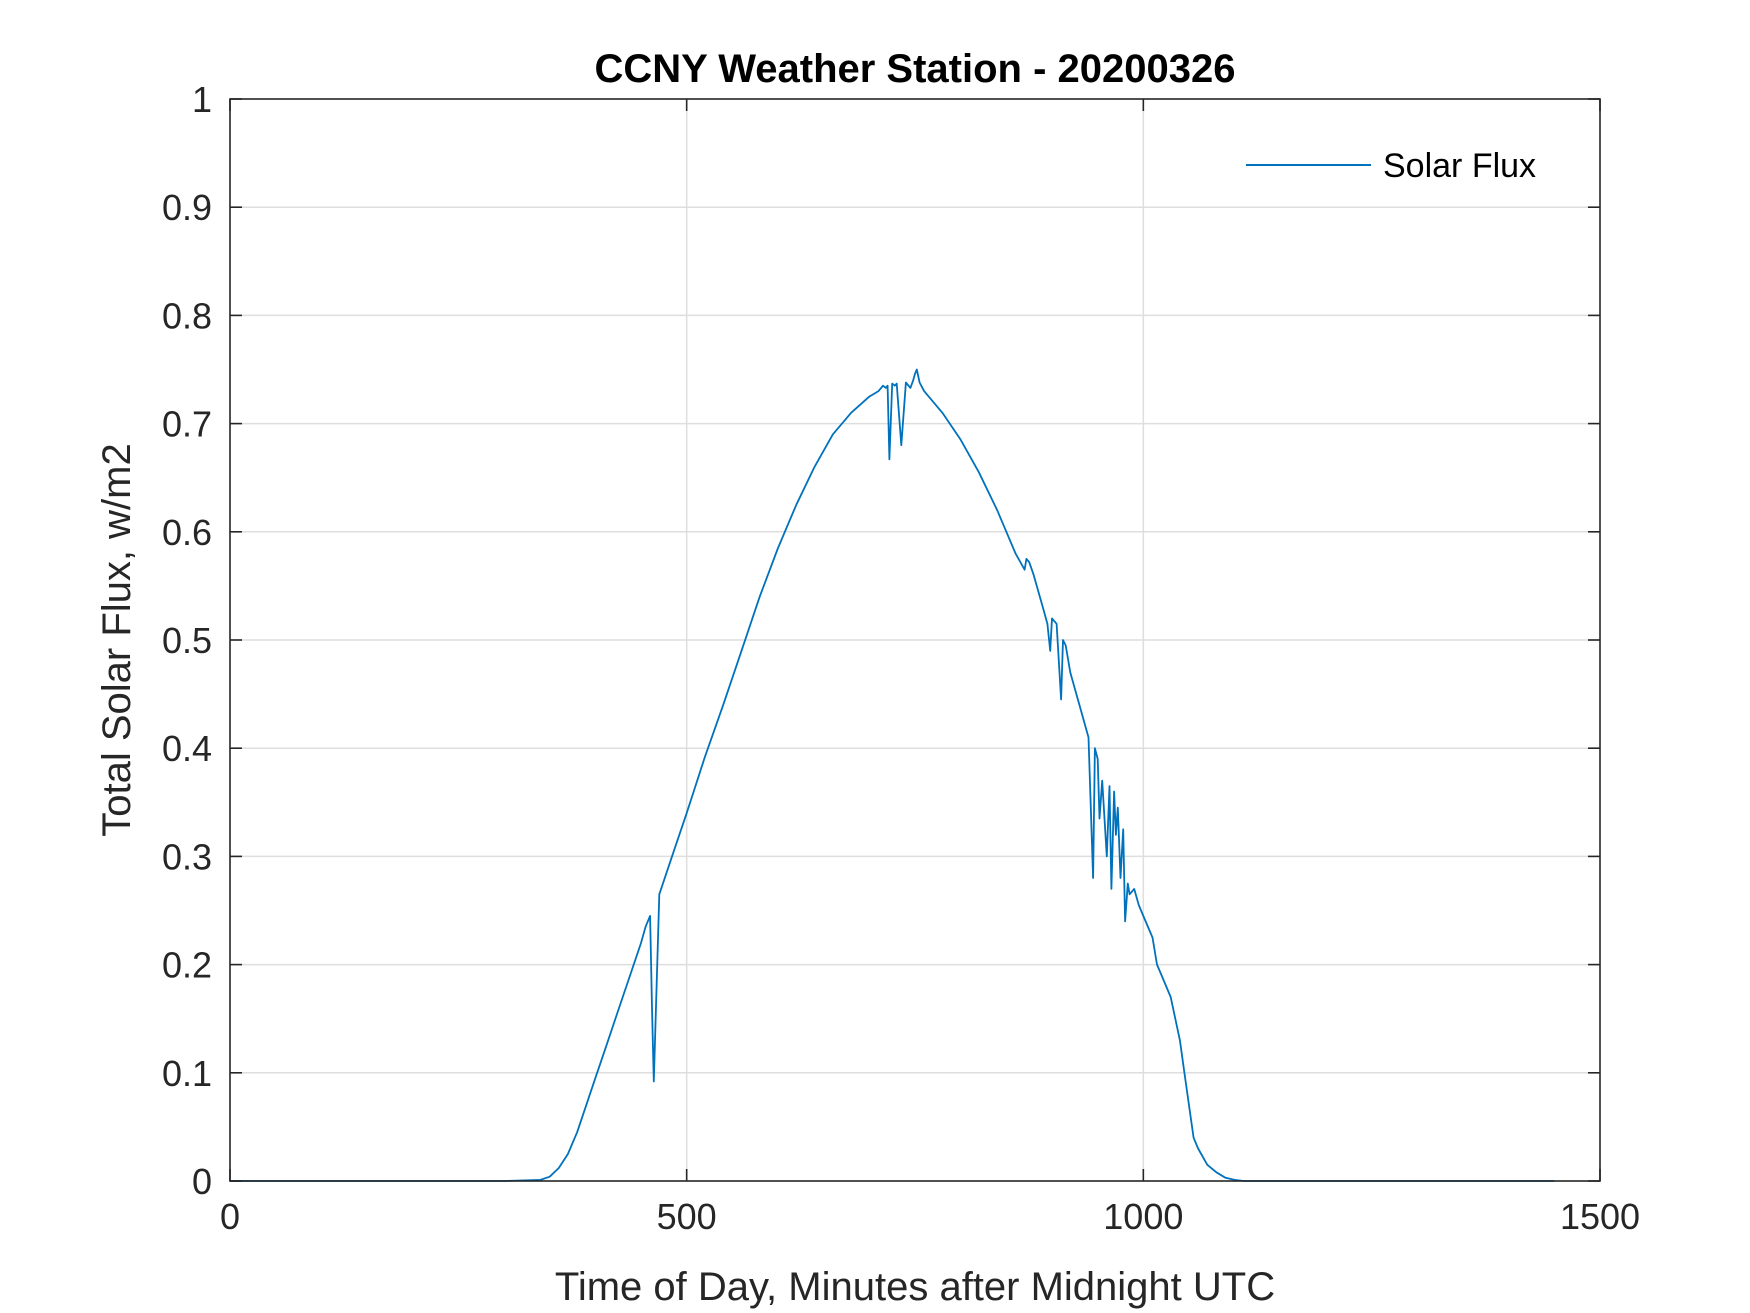  What do you see at coordinates (202, 99) in the screenshot?
I see `y-tick-label: 1` at bounding box center [202, 99].